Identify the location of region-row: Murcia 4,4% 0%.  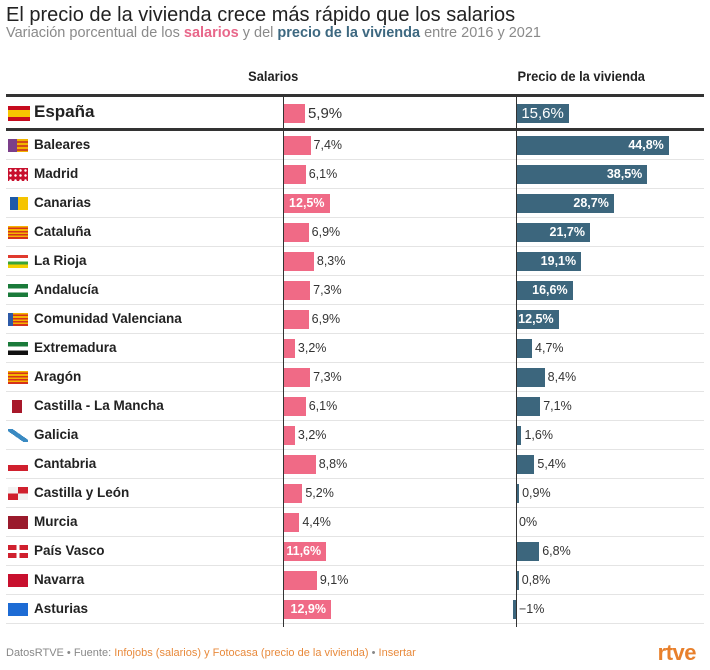
(355, 522).